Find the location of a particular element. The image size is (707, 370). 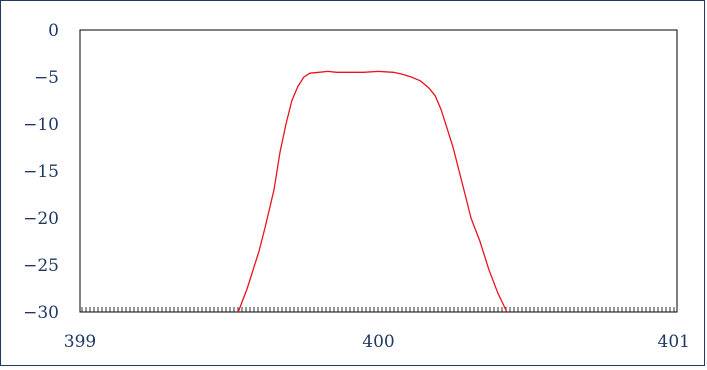

y-tick-label: −15 is located at coordinates (41, 172).